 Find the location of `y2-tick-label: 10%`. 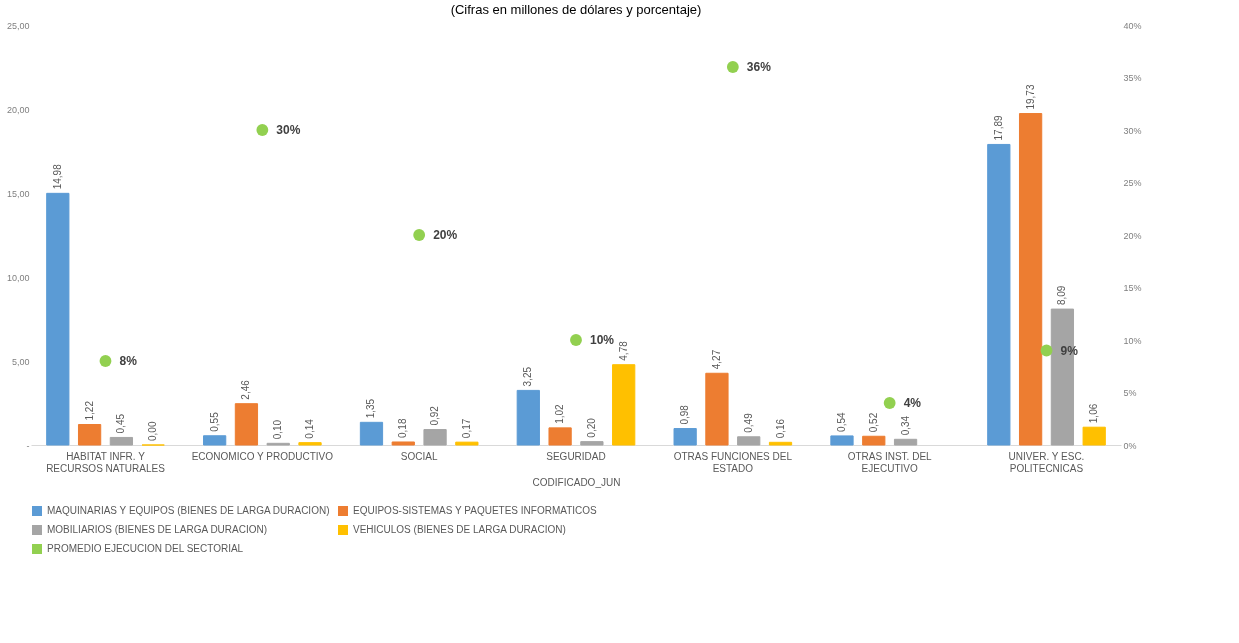

y2-tick-label: 10% is located at coordinates (1132, 340).